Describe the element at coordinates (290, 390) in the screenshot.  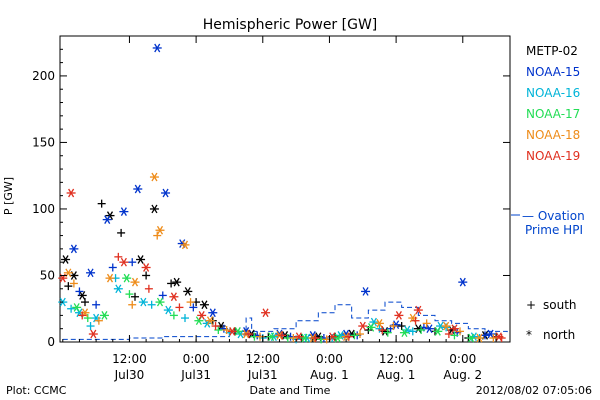
I see `x-axis-label: Date and Time` at that location.